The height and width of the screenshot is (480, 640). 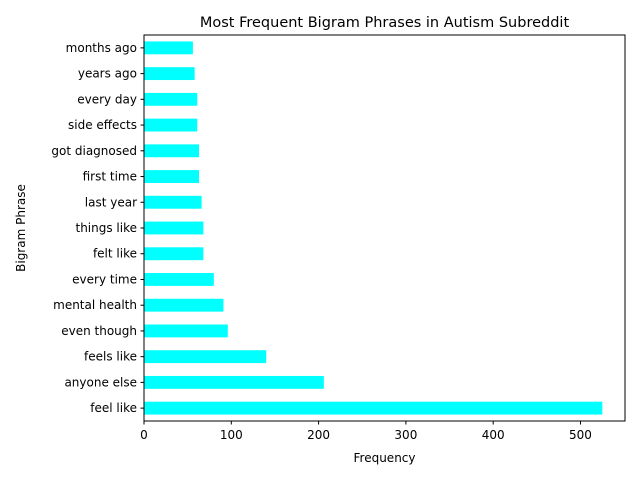 What do you see at coordinates (231, 435) in the screenshot?
I see `x-tick-label: 100` at bounding box center [231, 435].